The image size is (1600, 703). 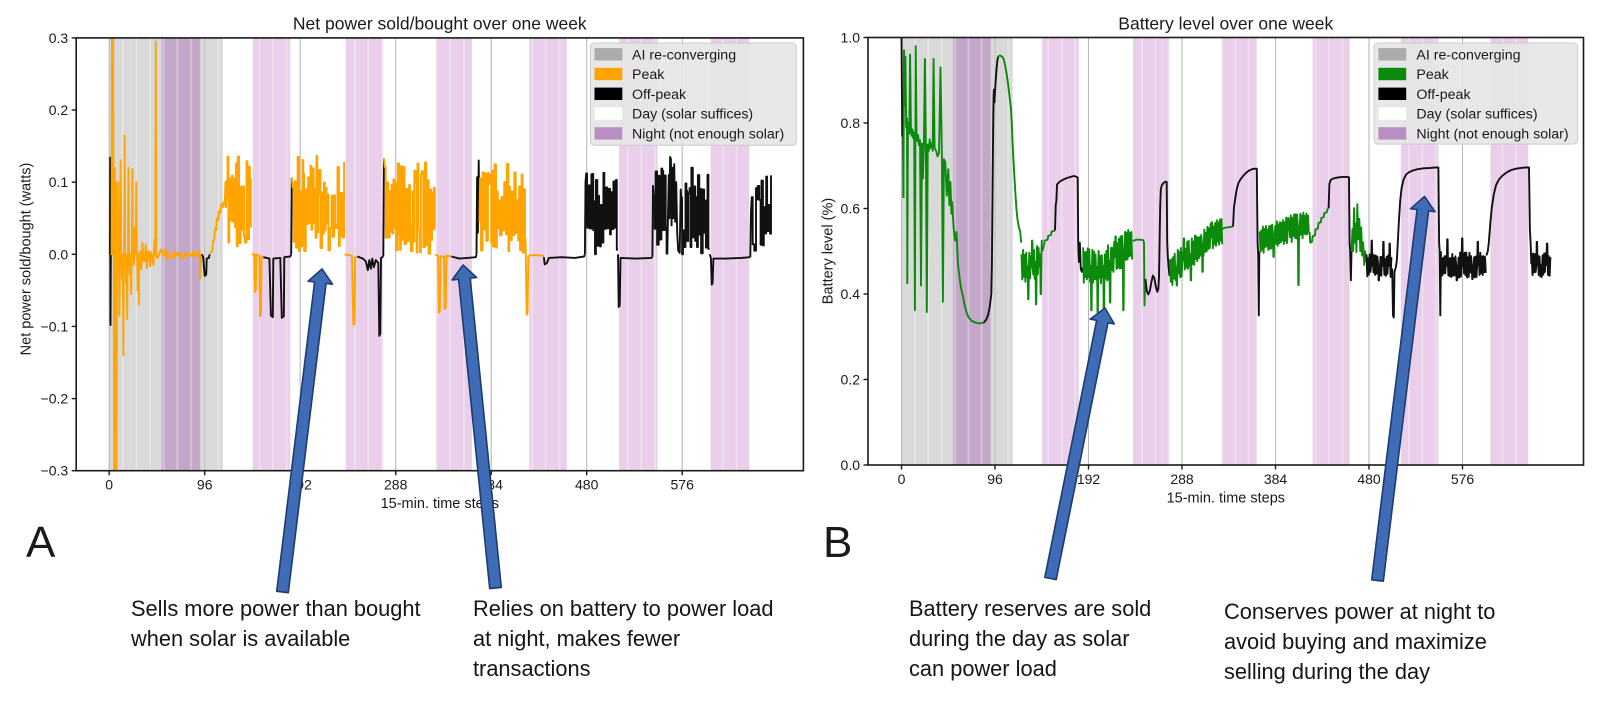 I want to click on svg-text: selling during the day, so click(x=1327, y=671).